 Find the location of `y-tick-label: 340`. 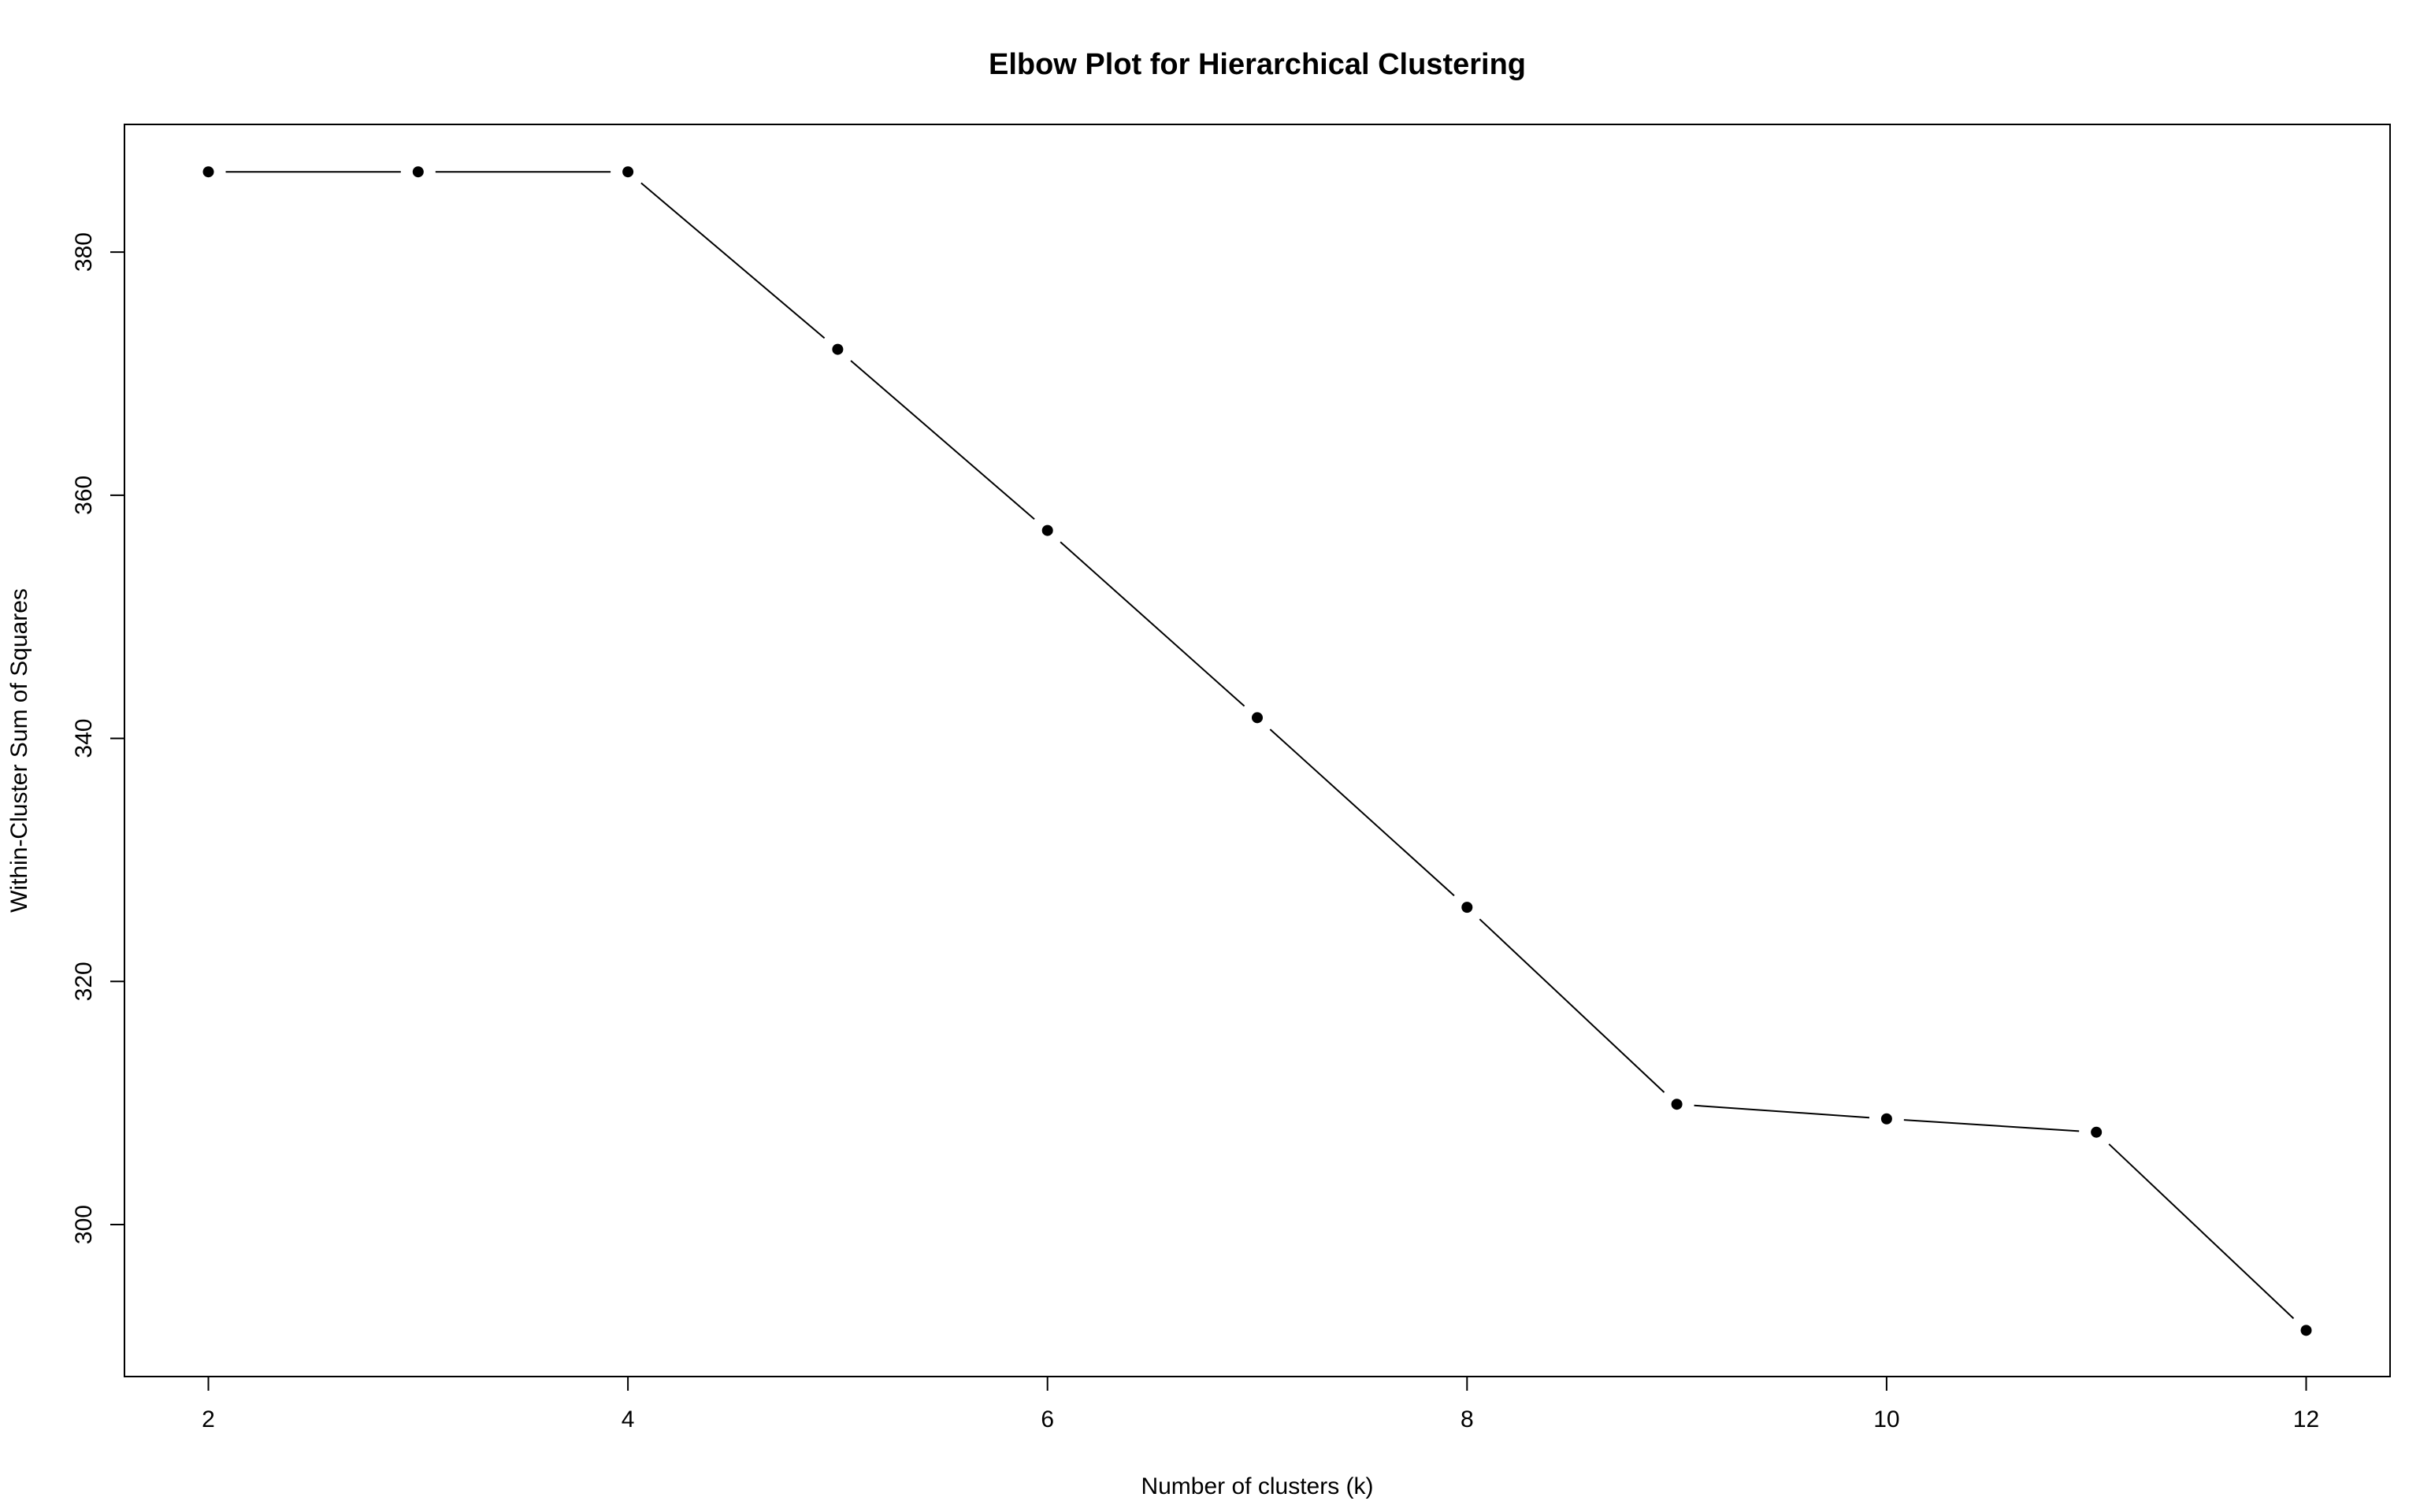

y-tick-label: 340 is located at coordinates (84, 738).